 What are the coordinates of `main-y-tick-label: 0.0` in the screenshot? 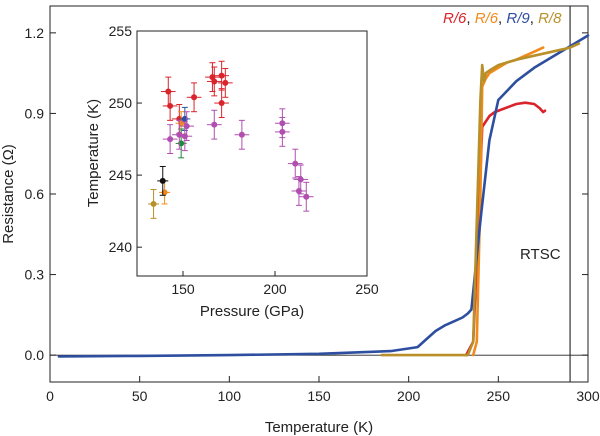 It's located at (35, 355).